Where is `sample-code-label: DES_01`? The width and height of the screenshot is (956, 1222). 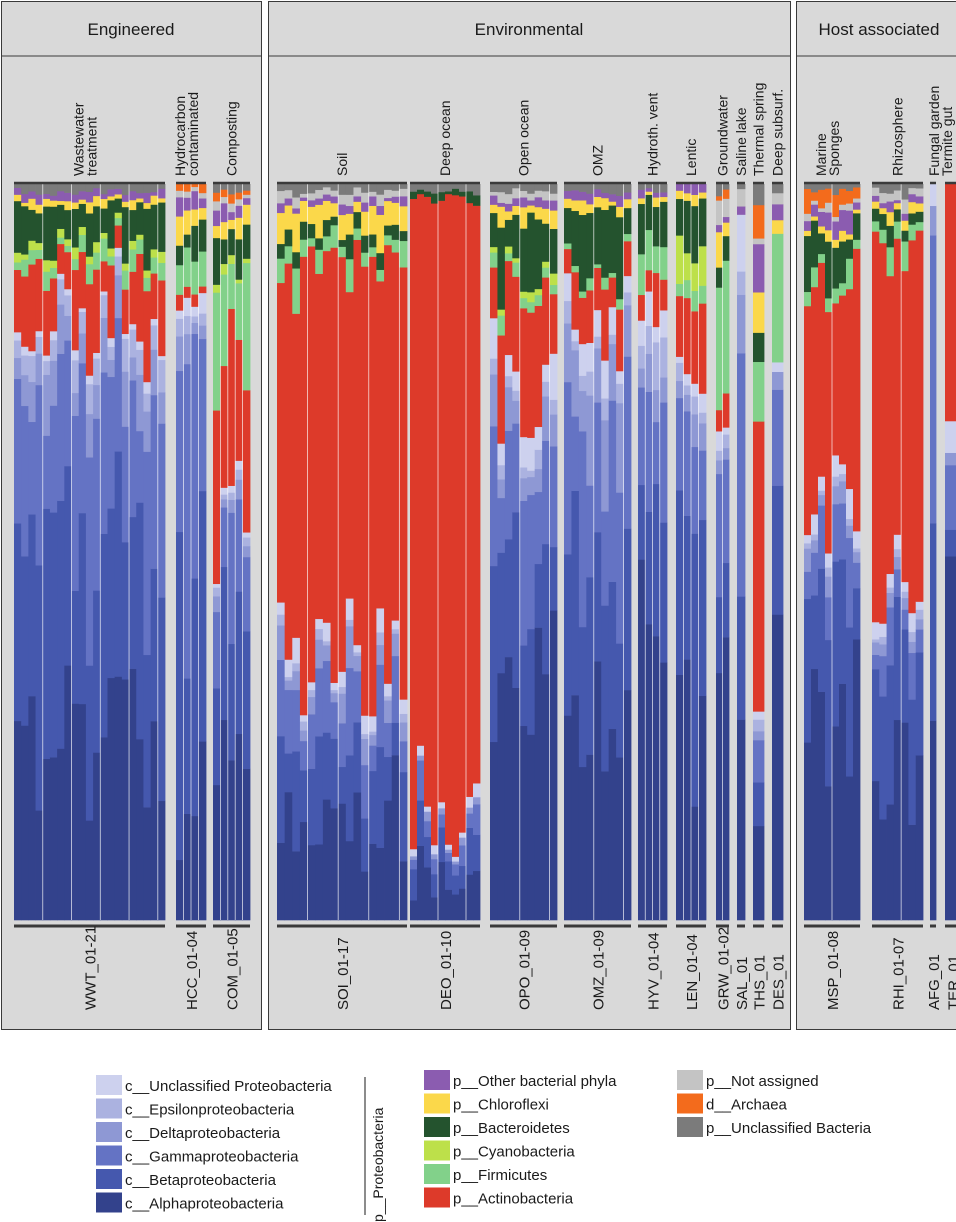
sample-code-label: DES_01 is located at coordinates (779, 982).